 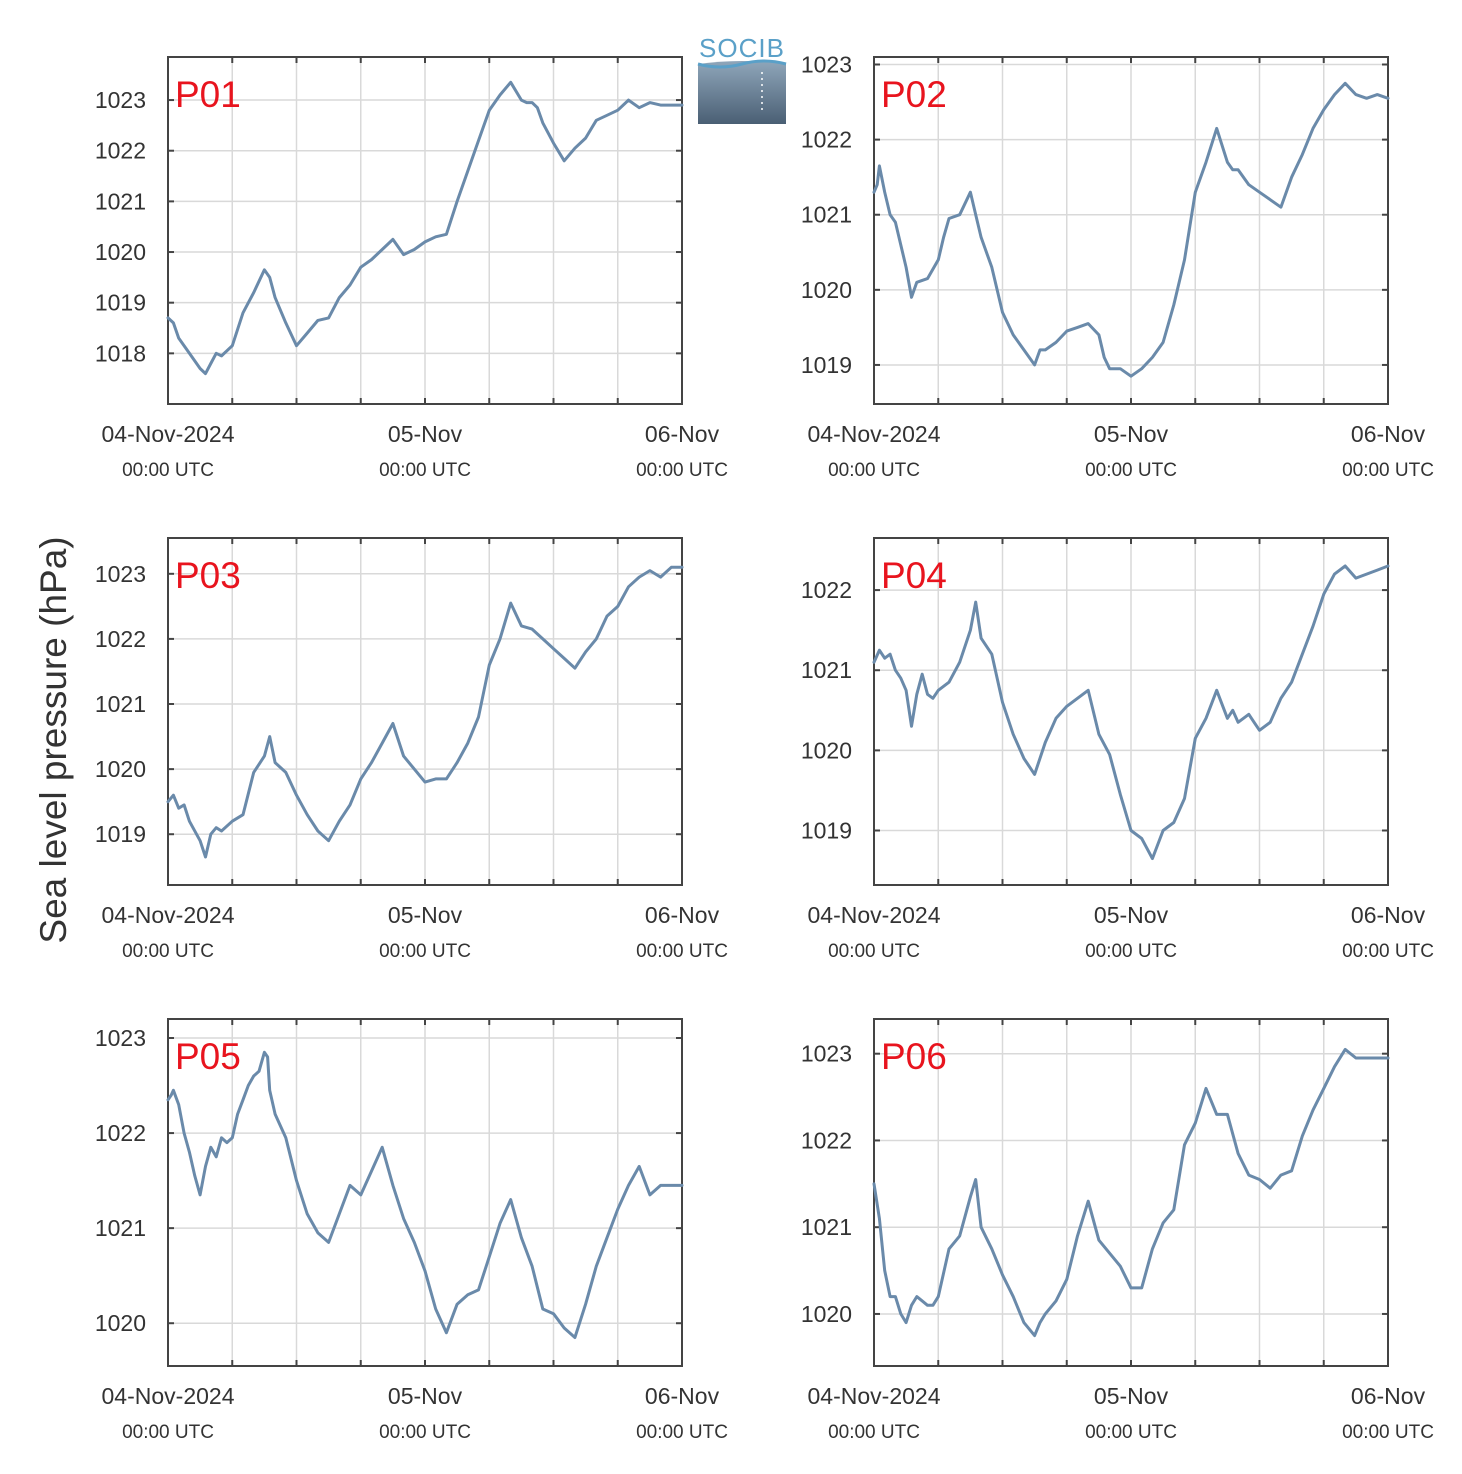 What do you see at coordinates (742, 78) in the screenshot?
I see `socib-logo: SOCIB` at bounding box center [742, 78].